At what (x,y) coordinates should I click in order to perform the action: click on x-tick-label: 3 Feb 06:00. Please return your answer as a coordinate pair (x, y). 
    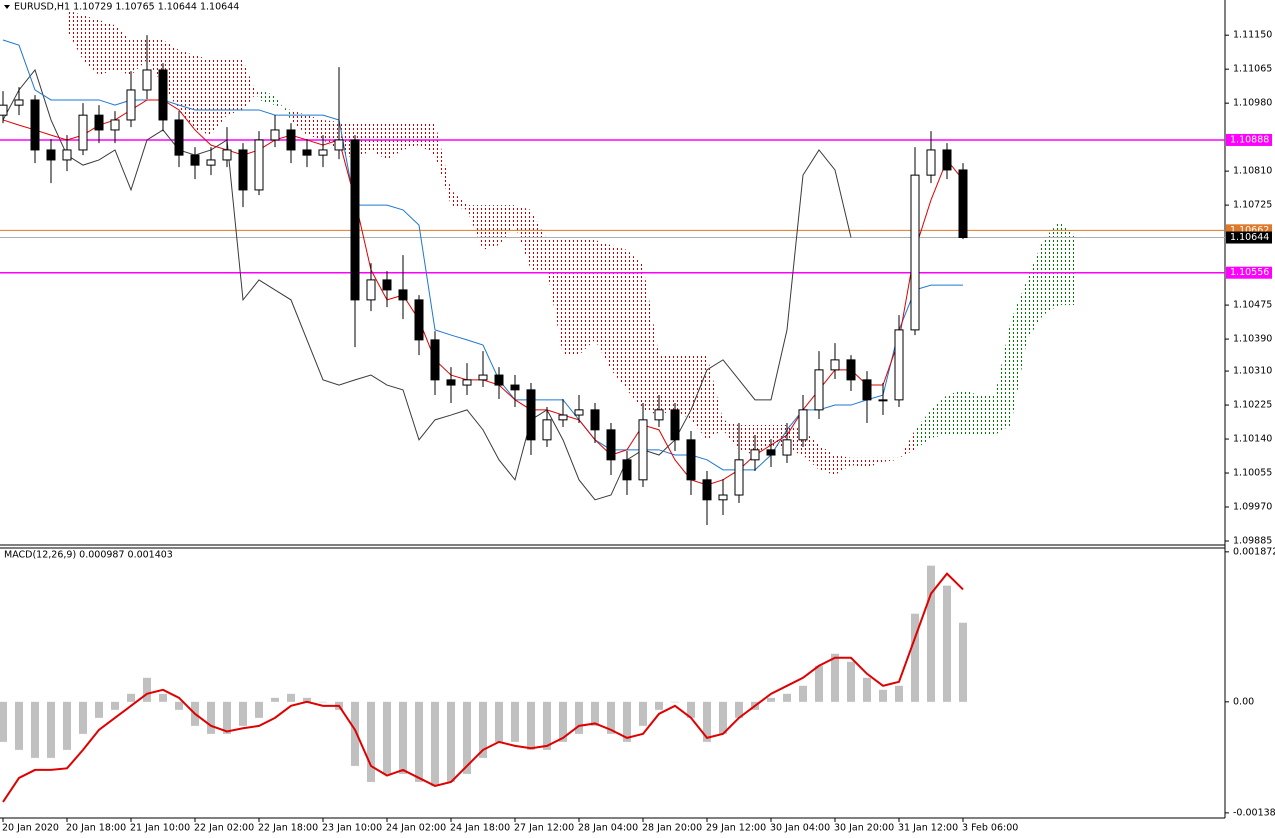
    Looking at the image, I should click on (990, 828).